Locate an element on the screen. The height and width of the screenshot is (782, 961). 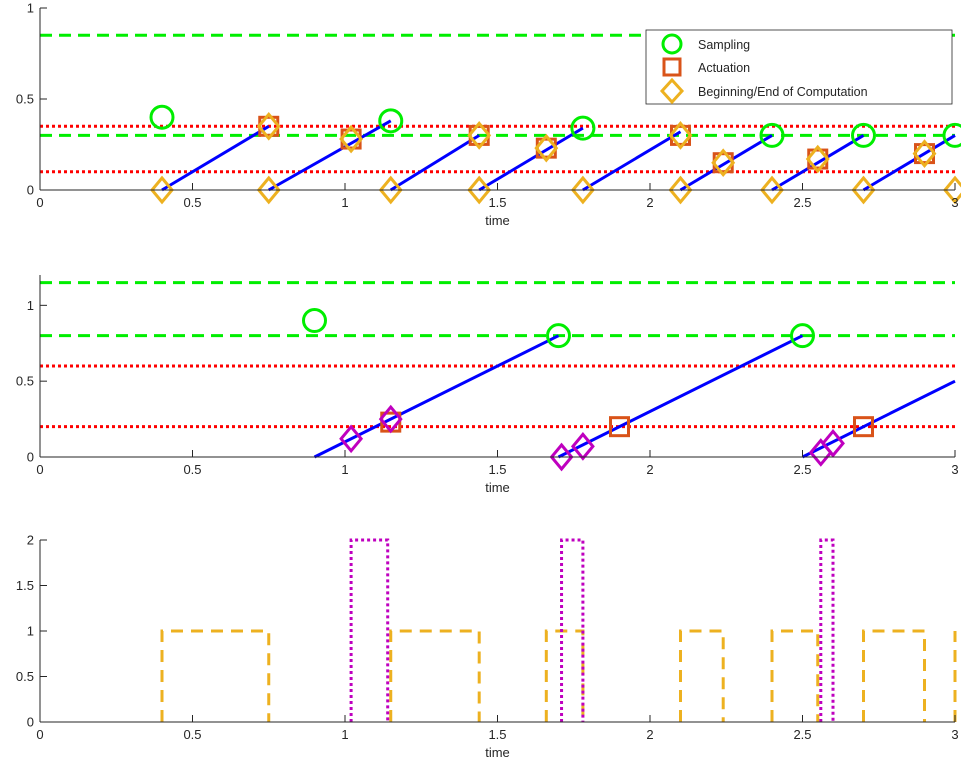
legend-item-actuation: Actuation is located at coordinates (706, 67).